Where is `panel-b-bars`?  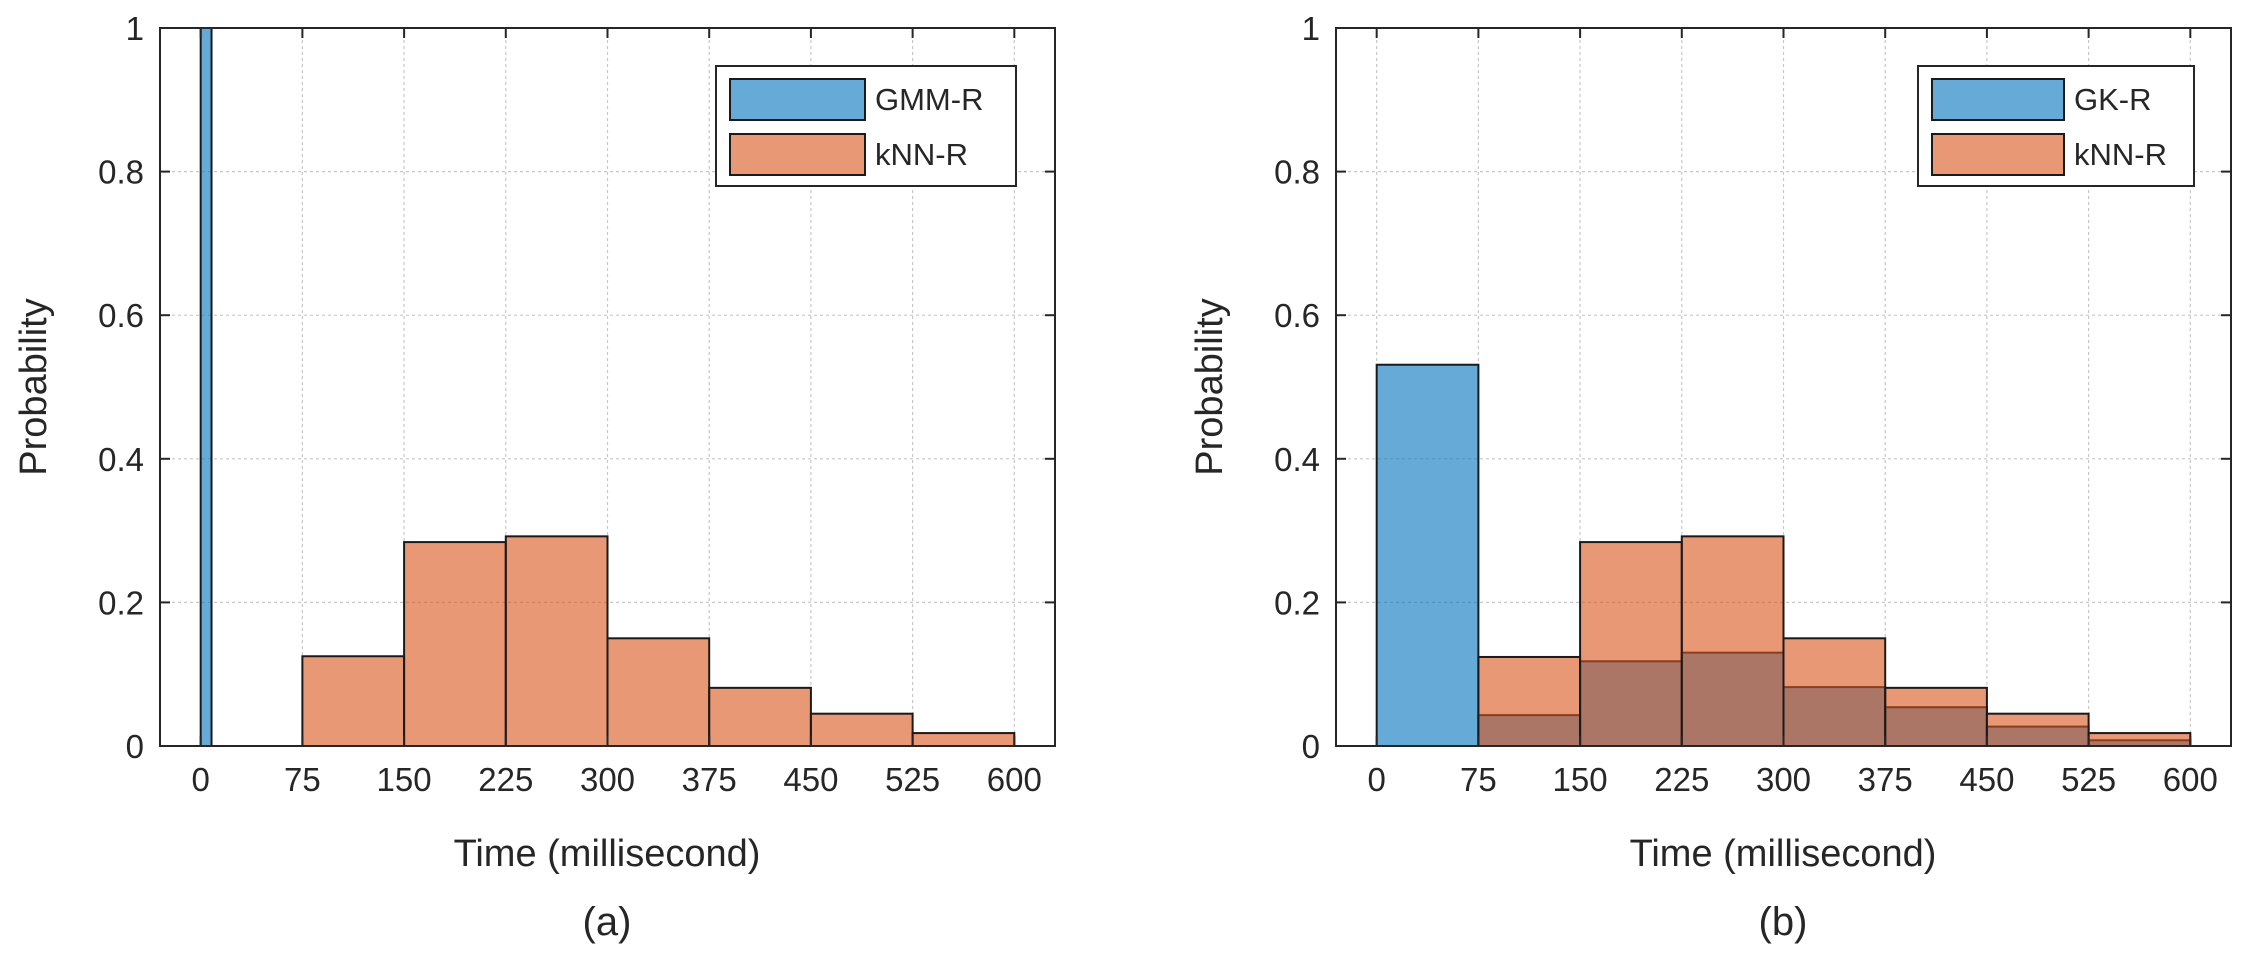 panel-b-bars is located at coordinates (1783, 555).